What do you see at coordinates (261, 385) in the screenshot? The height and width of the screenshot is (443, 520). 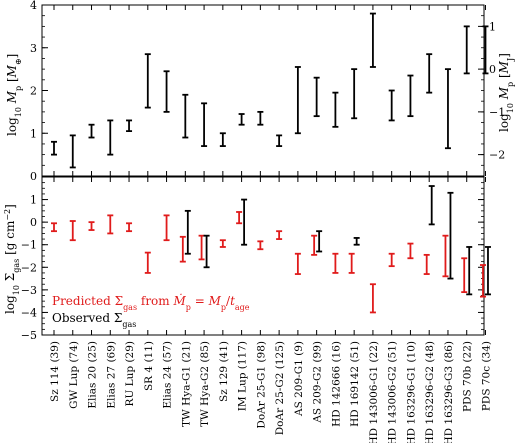 I see `x-tick-label: DoAr 25-G1 (98)` at bounding box center [261, 385].